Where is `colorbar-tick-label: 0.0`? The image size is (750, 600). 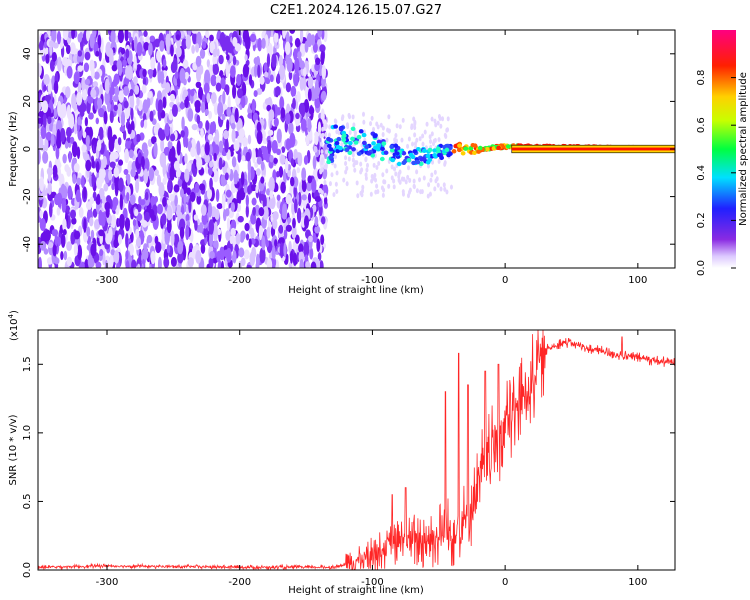 colorbar-tick-label: 0.0 is located at coordinates (701, 268).